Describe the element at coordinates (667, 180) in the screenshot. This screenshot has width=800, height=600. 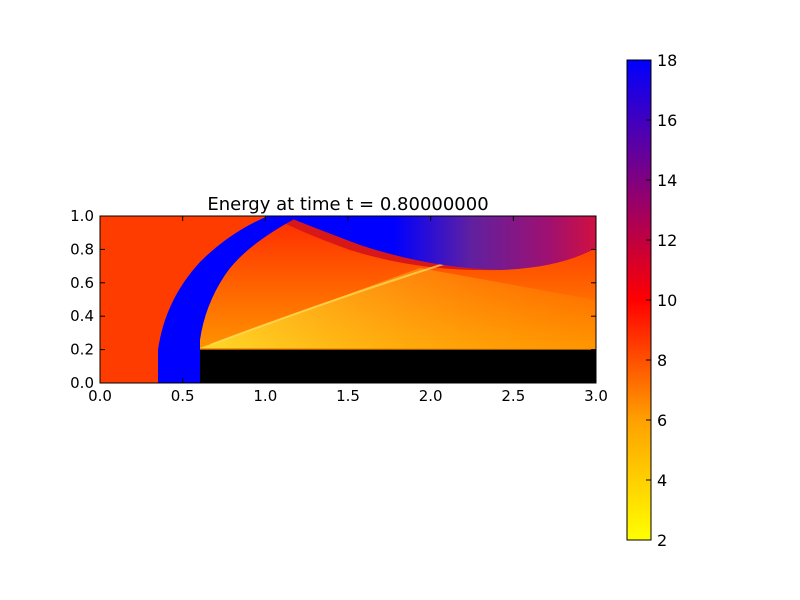
I see `colorbar-tick-label: 14` at that location.